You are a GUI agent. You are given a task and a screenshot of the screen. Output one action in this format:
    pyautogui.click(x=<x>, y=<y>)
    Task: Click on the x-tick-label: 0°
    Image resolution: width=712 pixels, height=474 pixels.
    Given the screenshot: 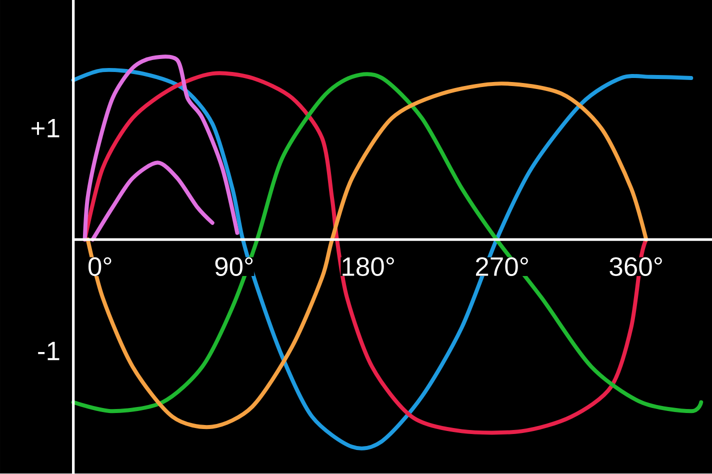 What is the action you would take?
    pyautogui.click(x=100, y=266)
    